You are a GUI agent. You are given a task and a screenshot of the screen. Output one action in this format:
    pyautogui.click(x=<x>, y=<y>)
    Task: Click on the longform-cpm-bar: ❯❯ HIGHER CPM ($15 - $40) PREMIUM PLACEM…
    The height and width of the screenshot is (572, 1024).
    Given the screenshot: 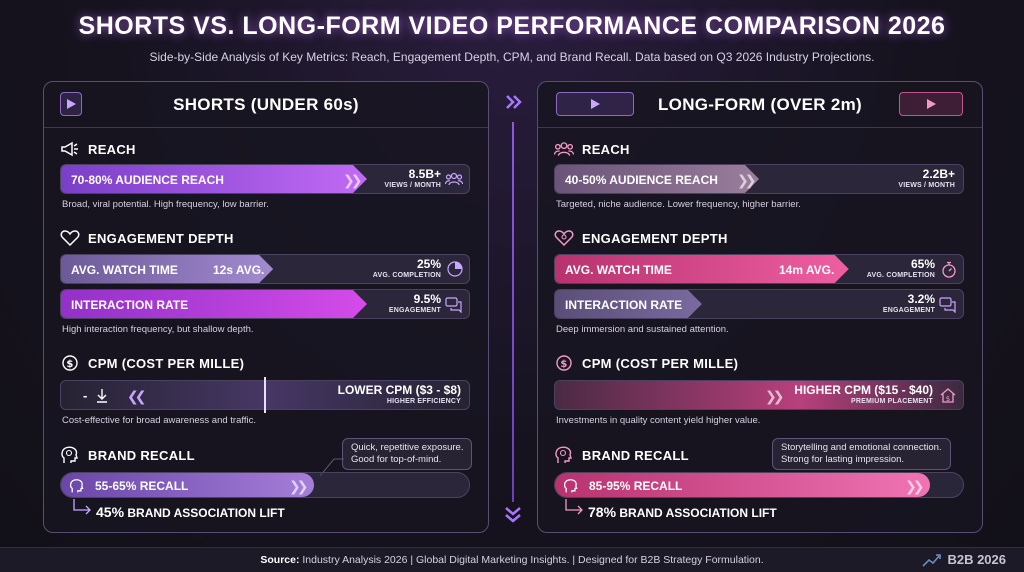 What is the action you would take?
    pyautogui.click(x=759, y=395)
    